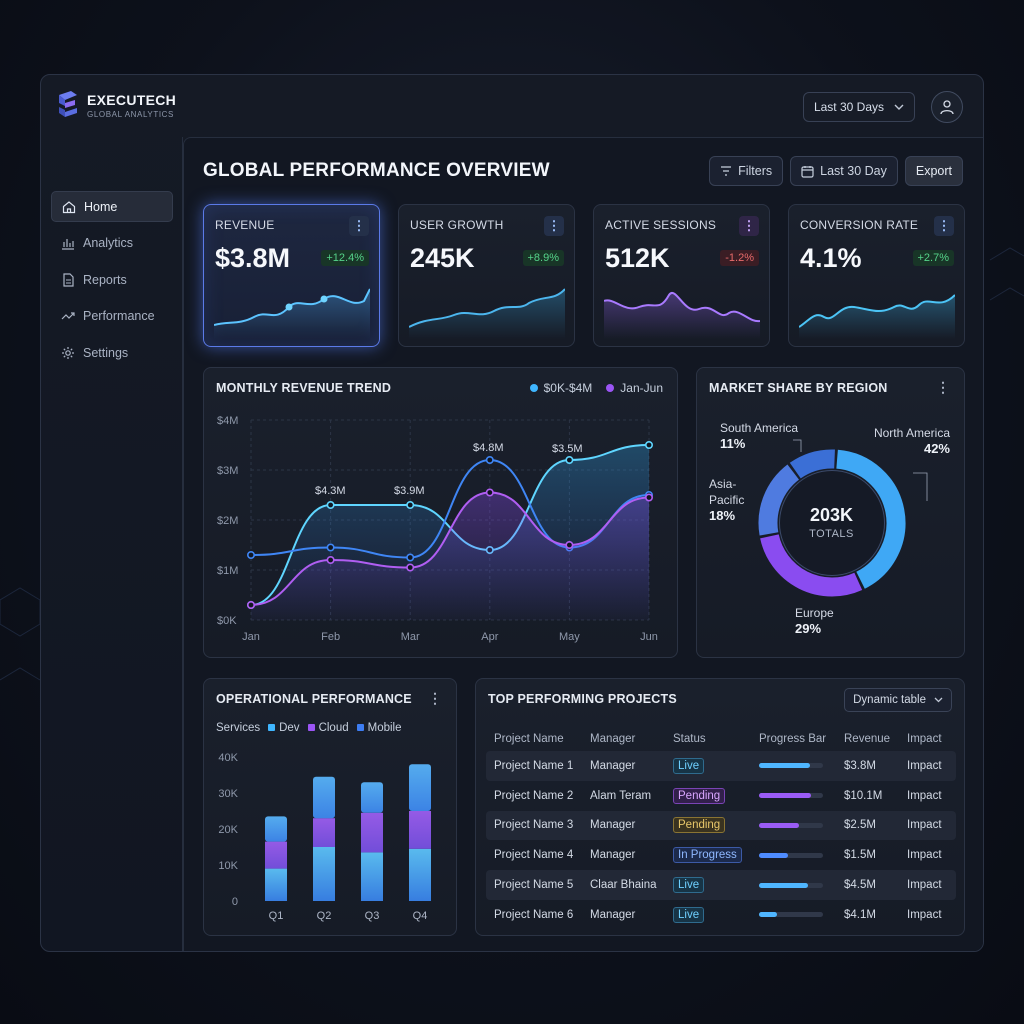 The width and height of the screenshot is (1024, 1024). I want to click on column-header: Revenue, so click(867, 739).